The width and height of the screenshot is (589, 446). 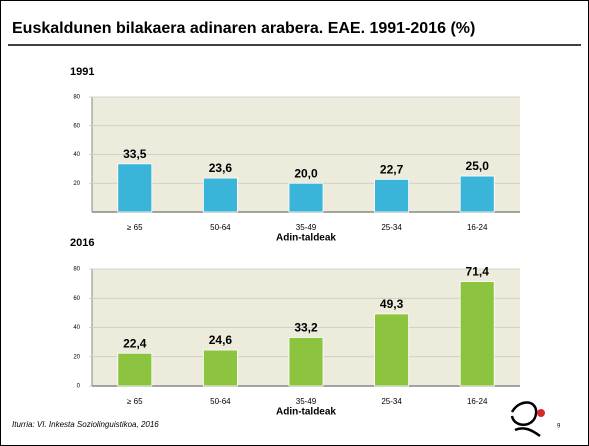 I want to click on value-label: 25,0, so click(x=478, y=166).